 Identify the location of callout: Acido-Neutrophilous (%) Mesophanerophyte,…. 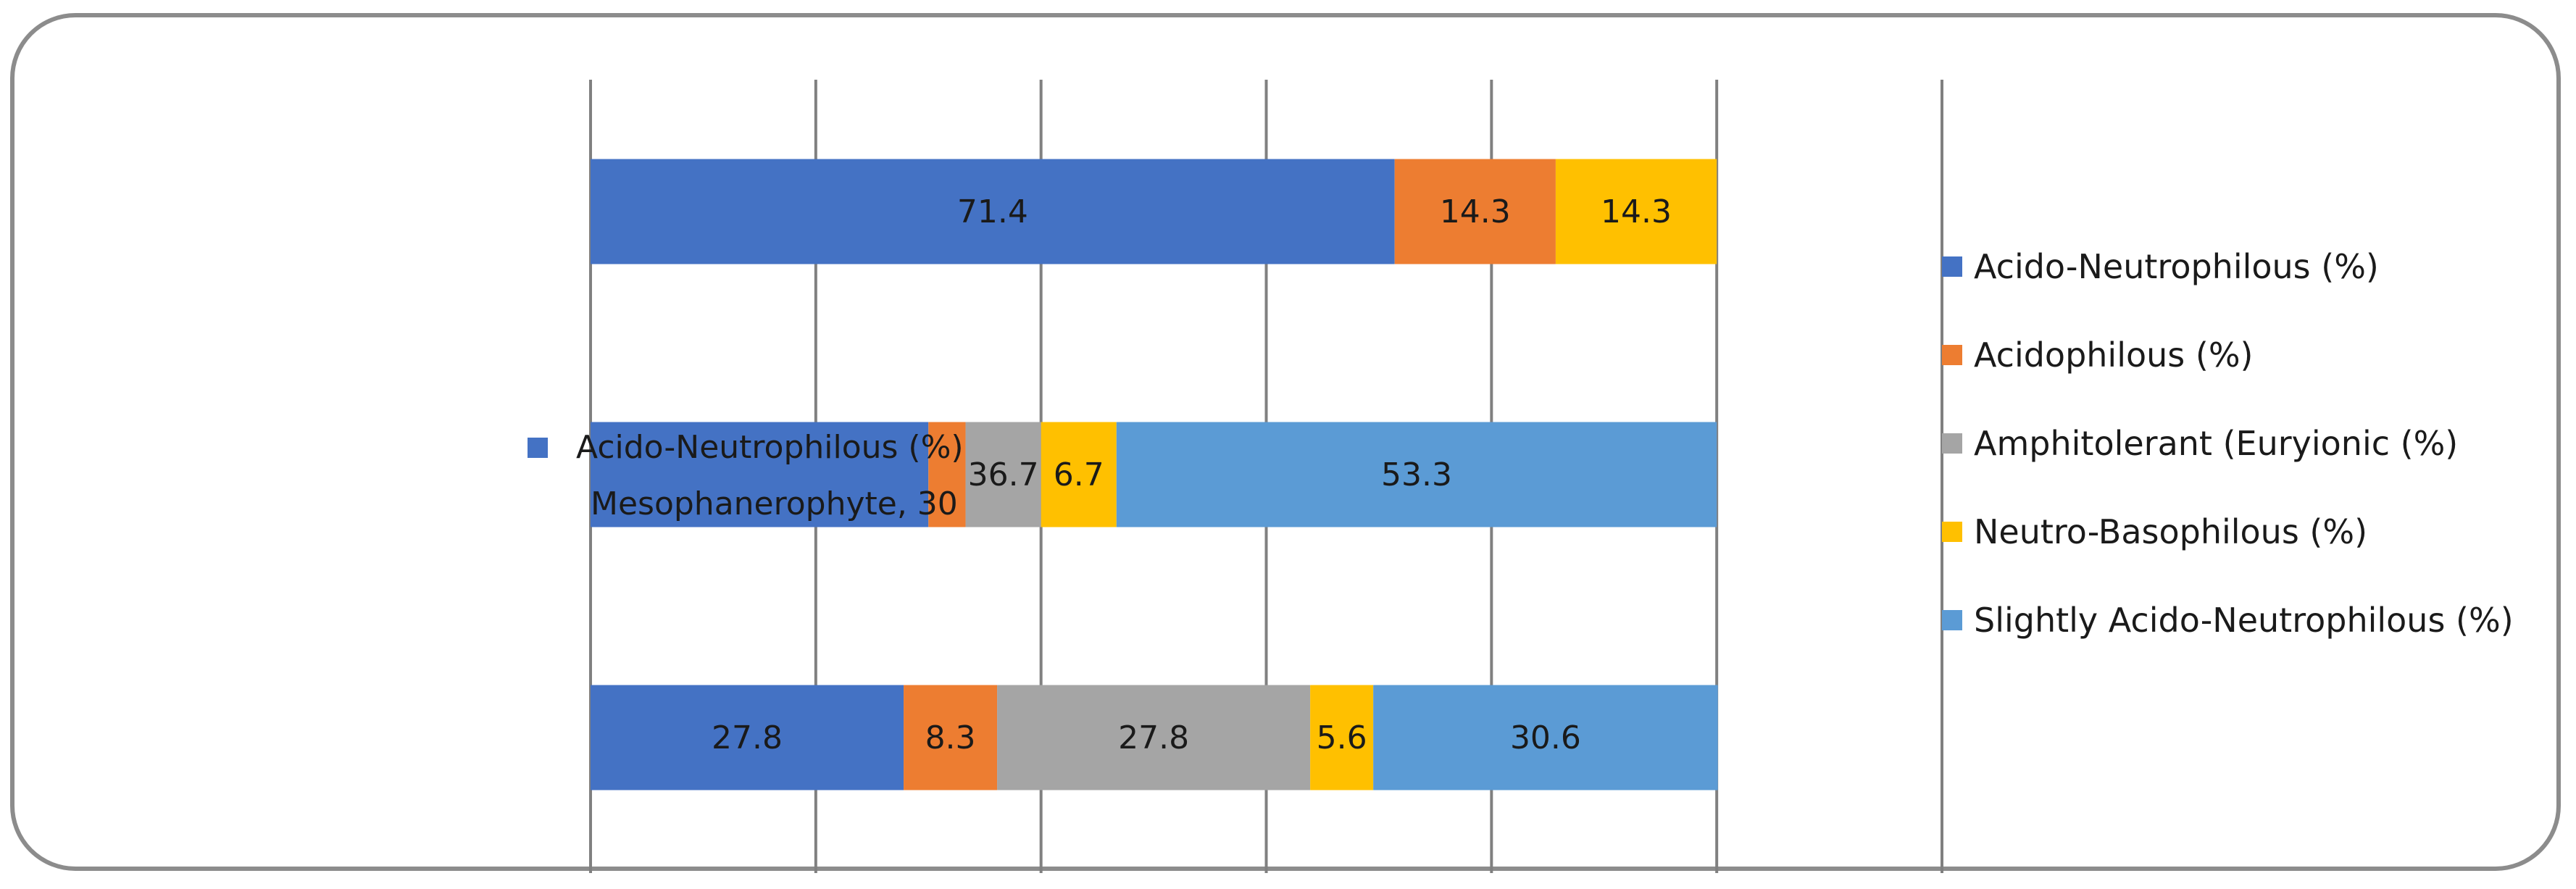
(746, 475).